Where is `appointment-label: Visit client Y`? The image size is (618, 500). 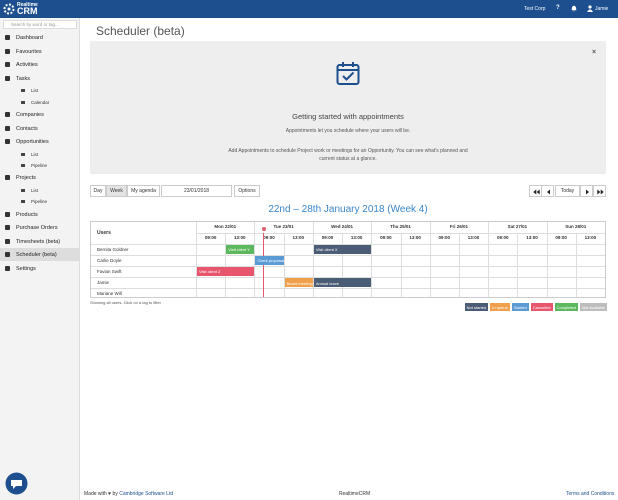
appointment-label: Visit client Y is located at coordinates (239, 249).